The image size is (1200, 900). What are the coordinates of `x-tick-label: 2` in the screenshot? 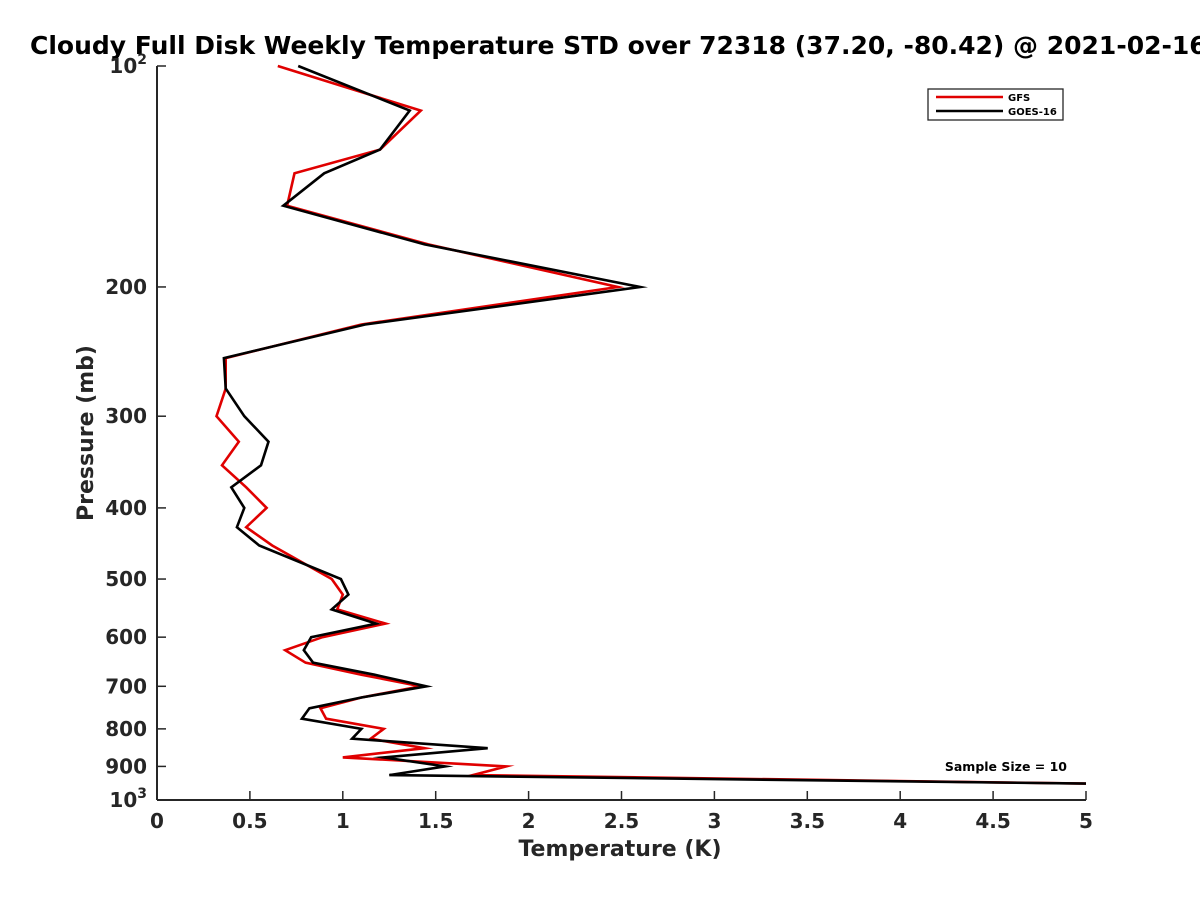 It's located at (529, 821).